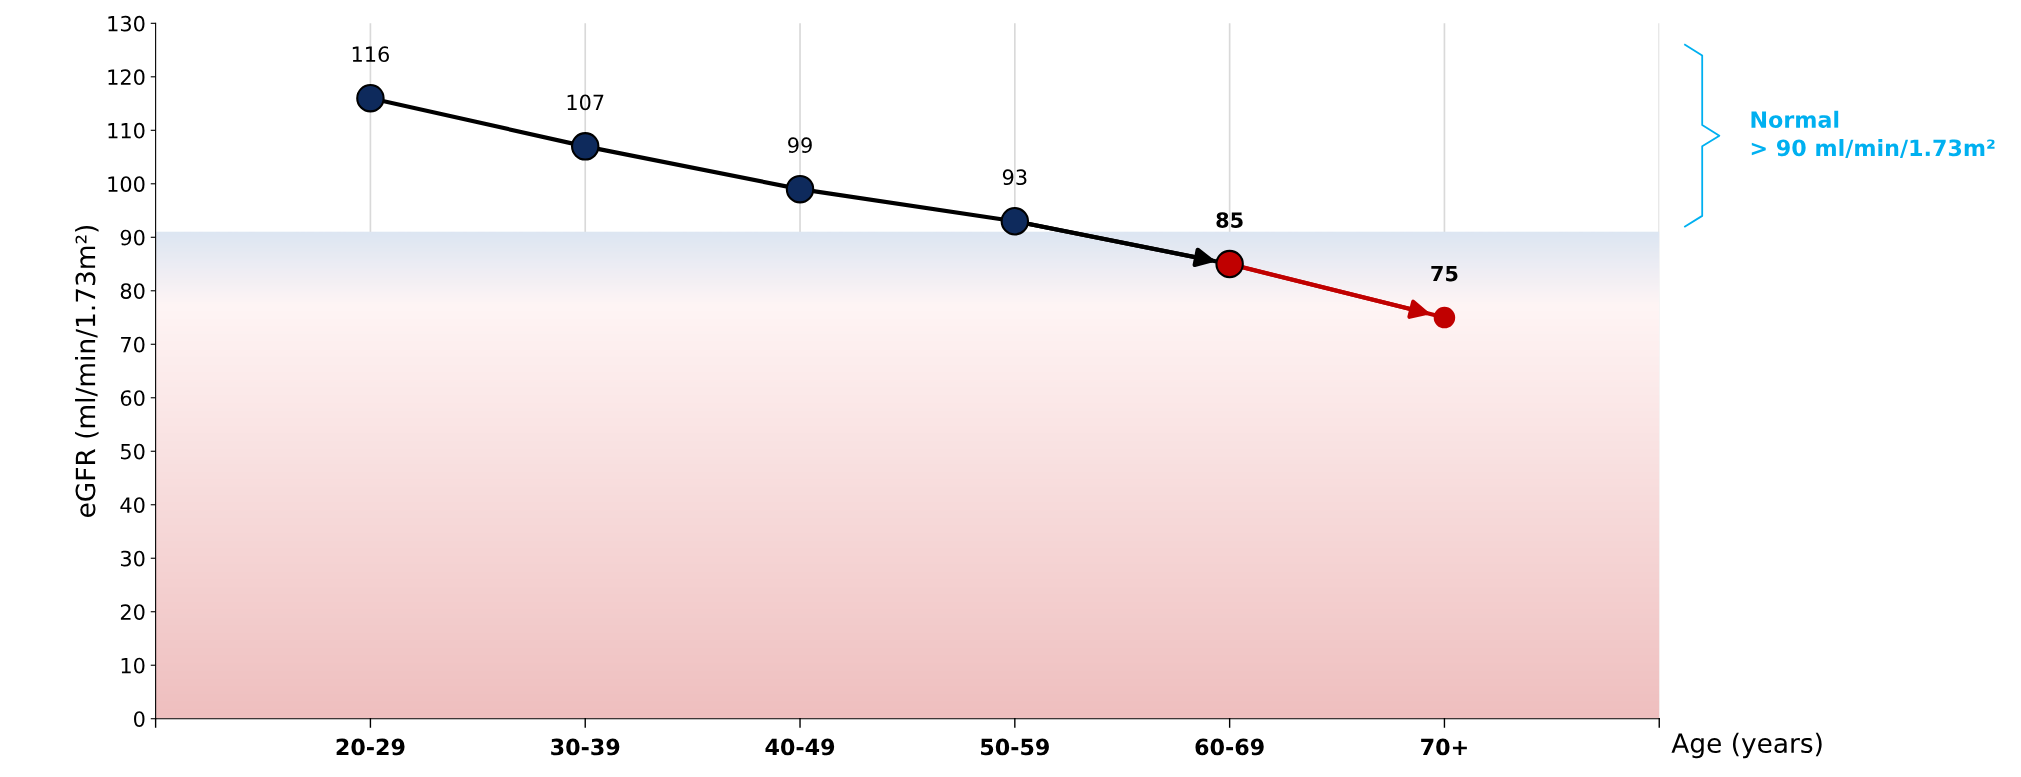  What do you see at coordinates (132, 505) in the screenshot?
I see `y-tick-label: 40` at bounding box center [132, 505].